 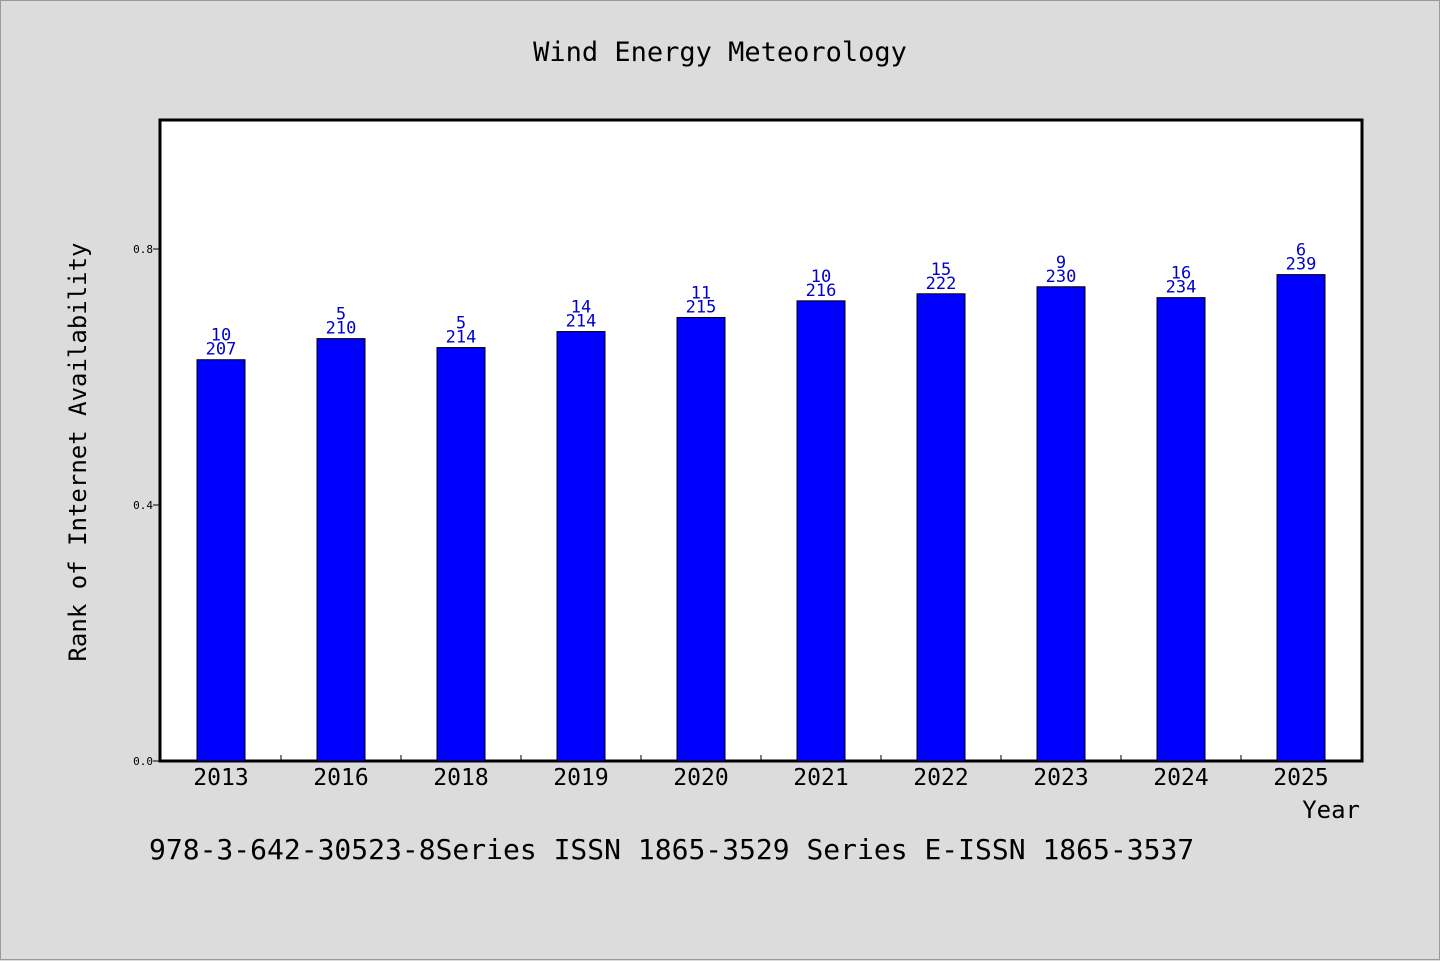 What do you see at coordinates (341, 329) in the screenshot?
I see `bar-label-lower: 210` at bounding box center [341, 329].